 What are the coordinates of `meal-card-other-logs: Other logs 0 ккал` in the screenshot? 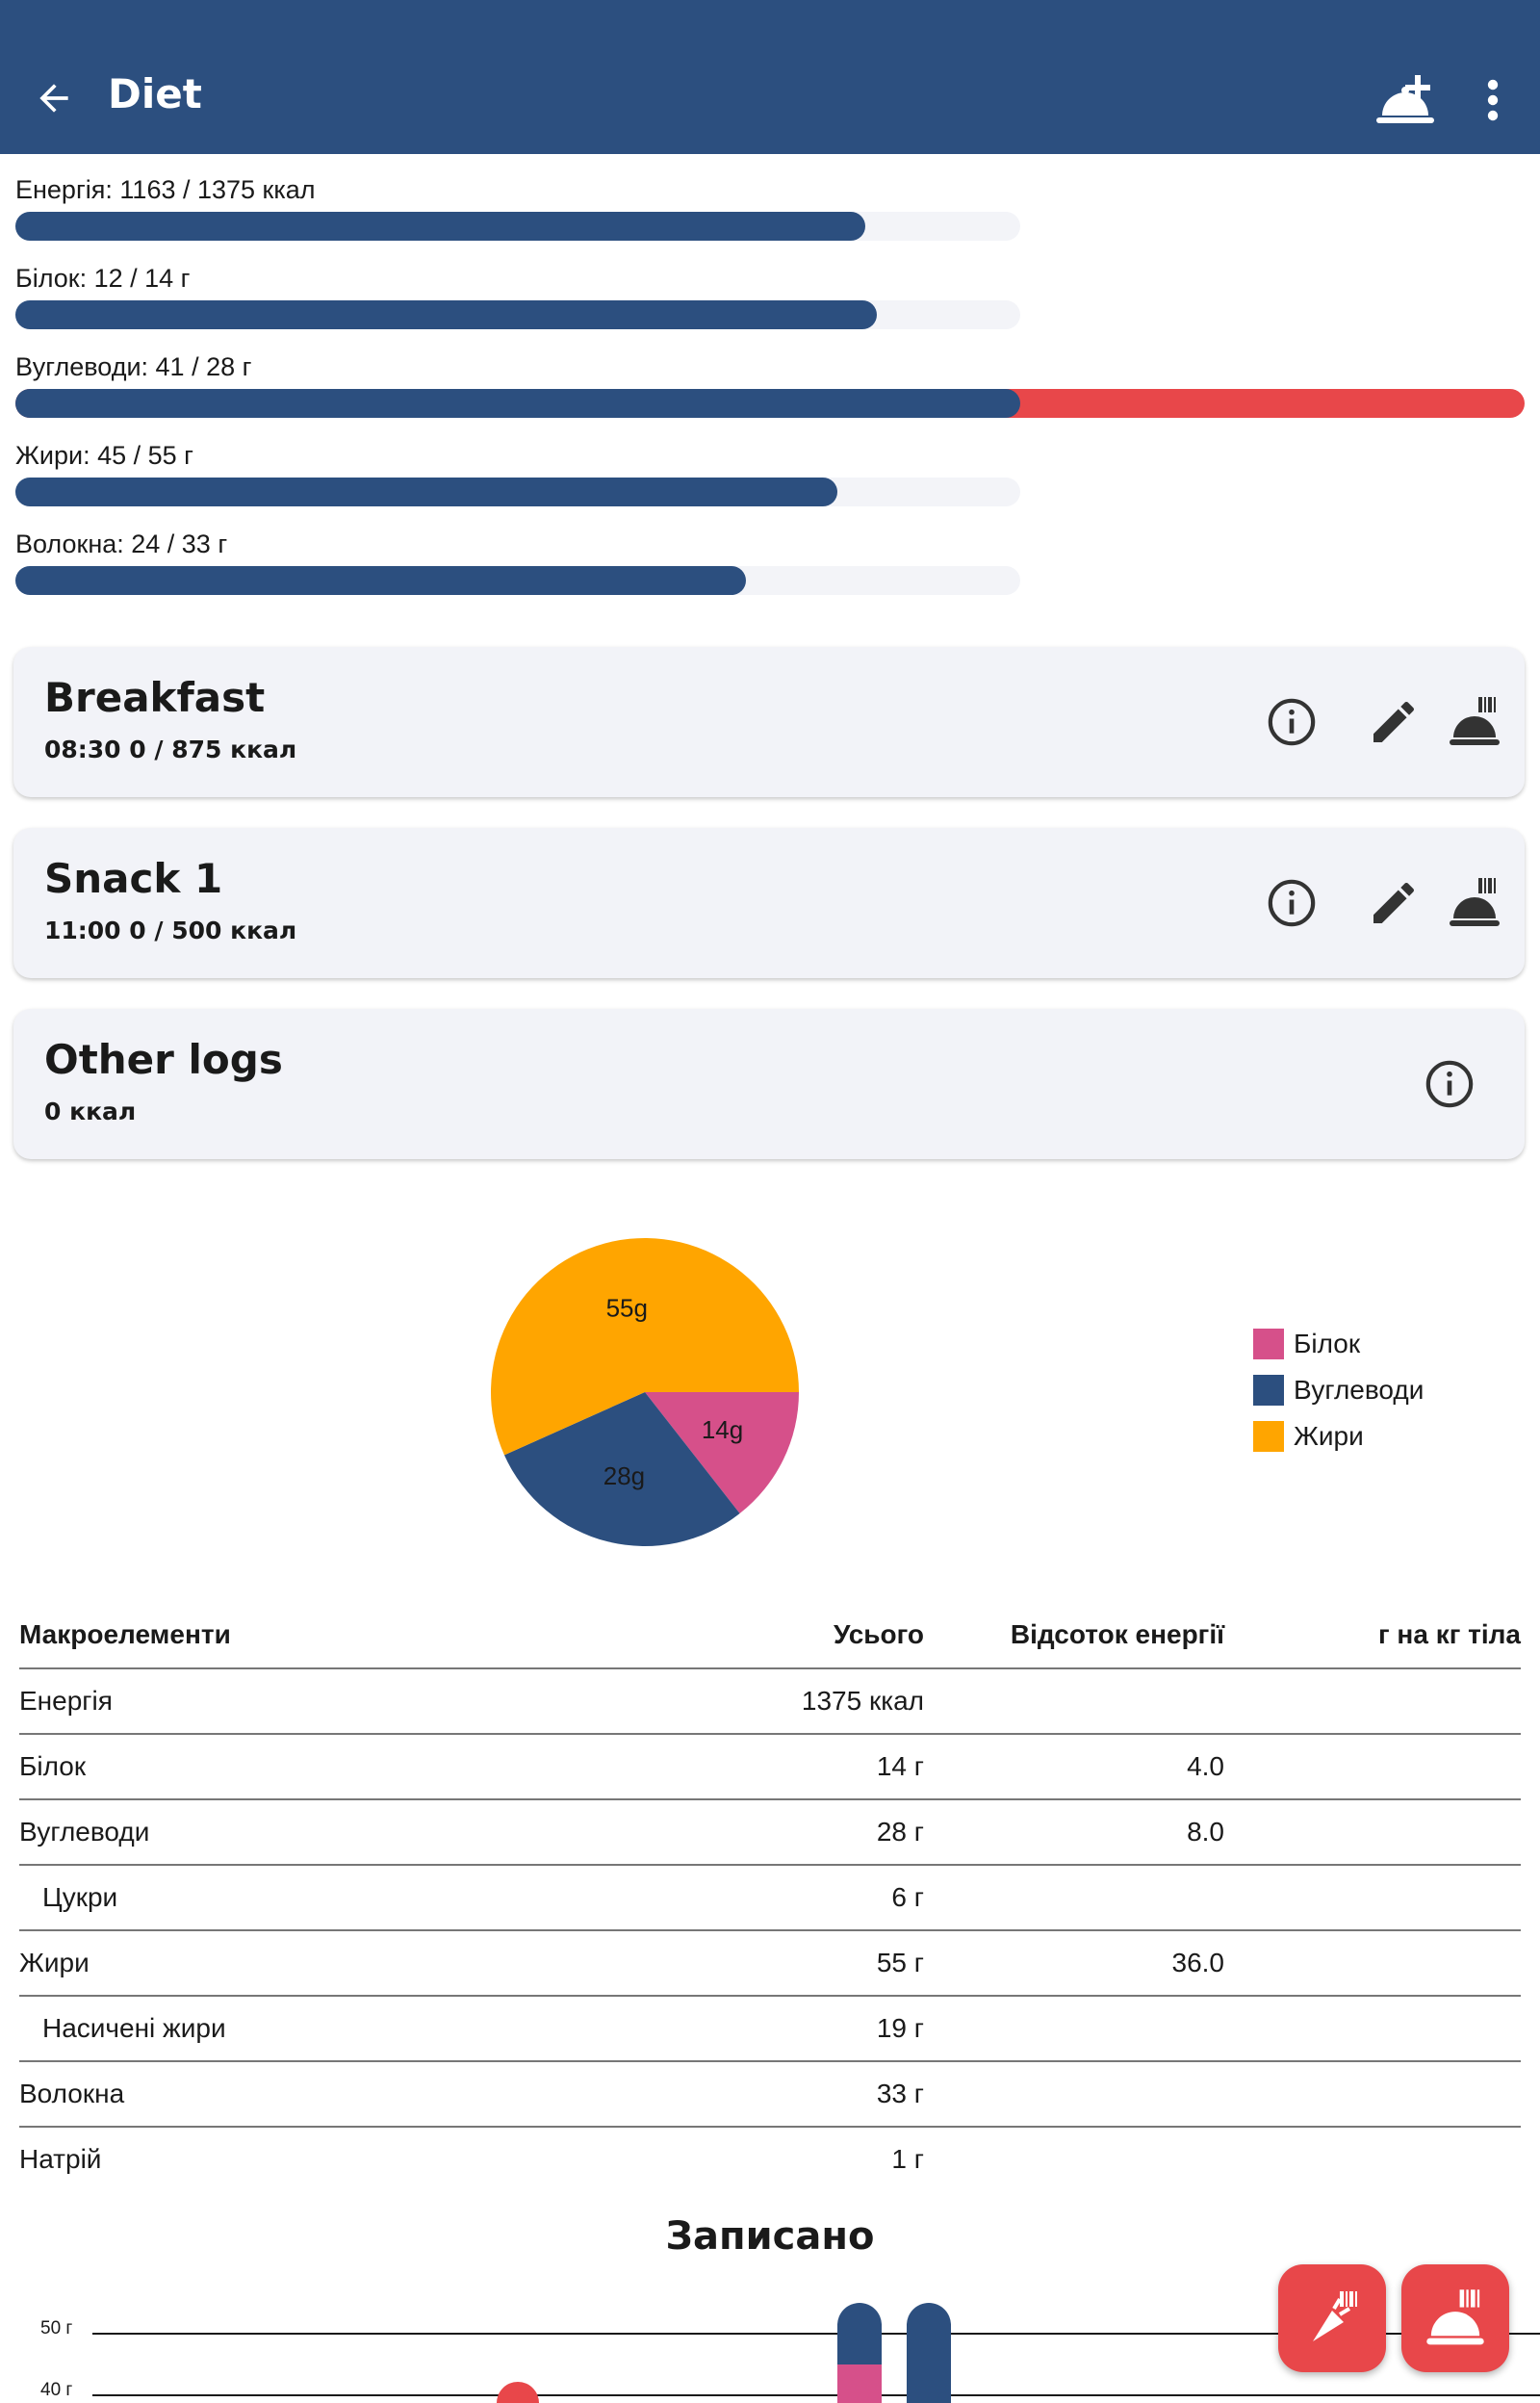 It's located at (769, 1084).